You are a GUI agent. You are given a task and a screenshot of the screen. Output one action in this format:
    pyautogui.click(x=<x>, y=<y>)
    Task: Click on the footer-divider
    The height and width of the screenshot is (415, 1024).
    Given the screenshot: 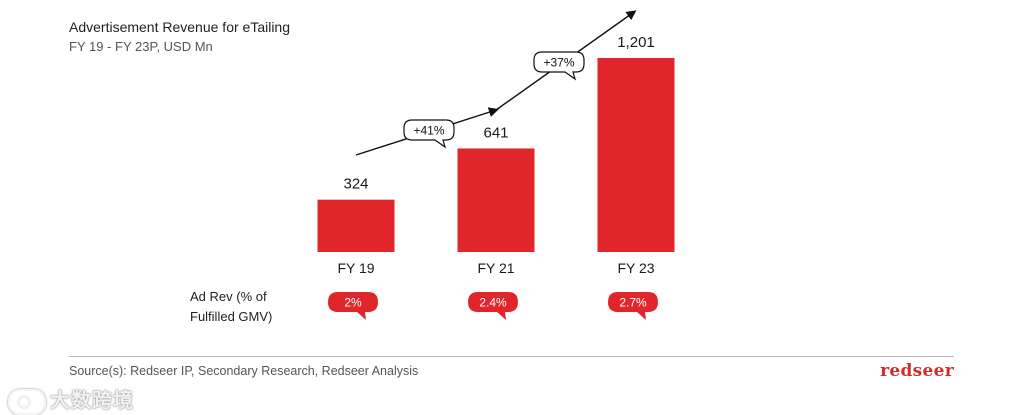 What is the action you would take?
    pyautogui.click(x=511, y=356)
    